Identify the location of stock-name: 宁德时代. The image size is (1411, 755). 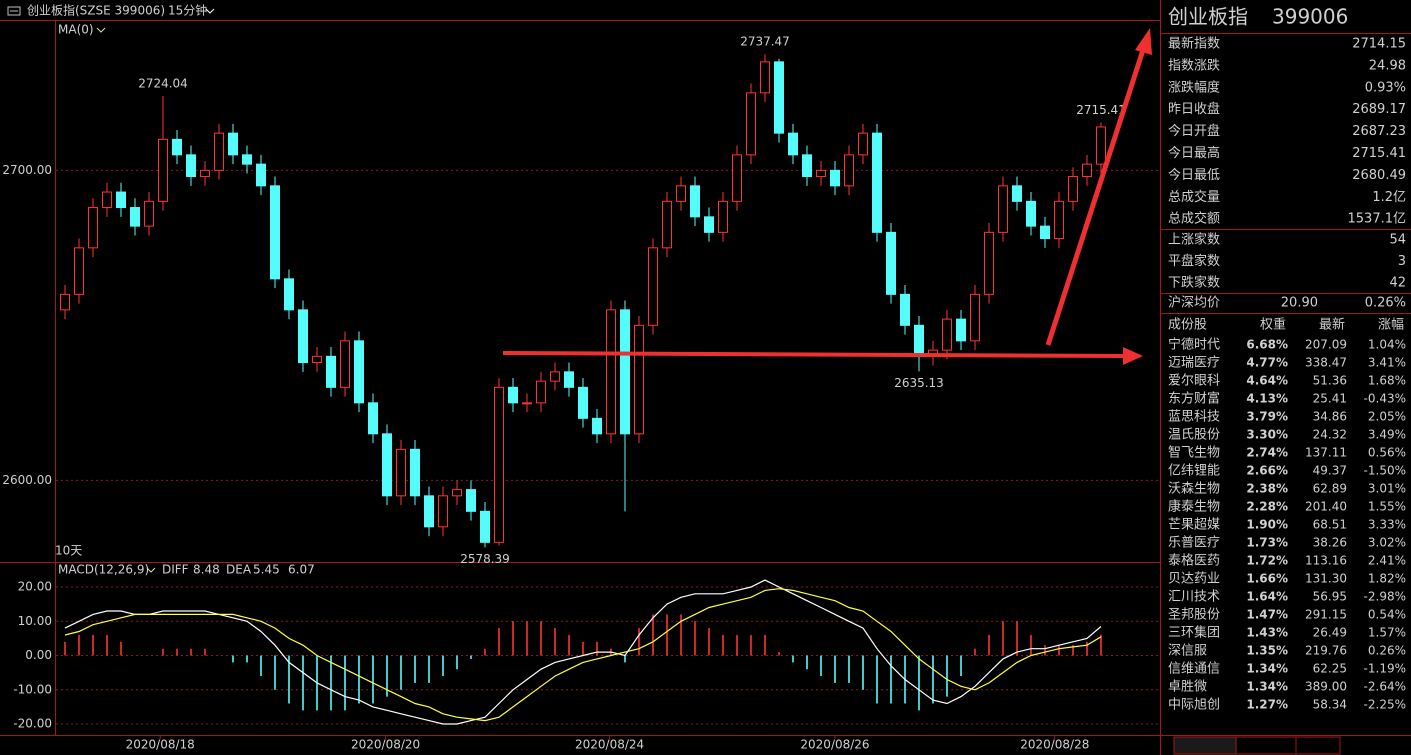
(1194, 345).